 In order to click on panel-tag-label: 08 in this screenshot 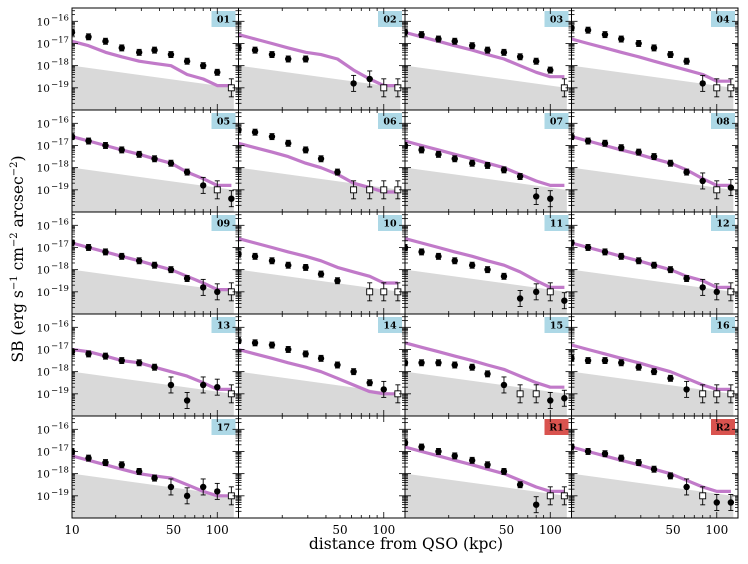, I will do `click(723, 122)`.